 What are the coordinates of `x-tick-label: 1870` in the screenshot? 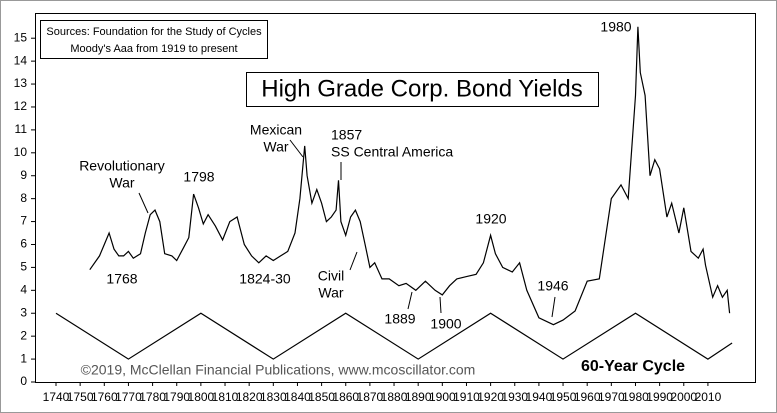 It's located at (370, 397).